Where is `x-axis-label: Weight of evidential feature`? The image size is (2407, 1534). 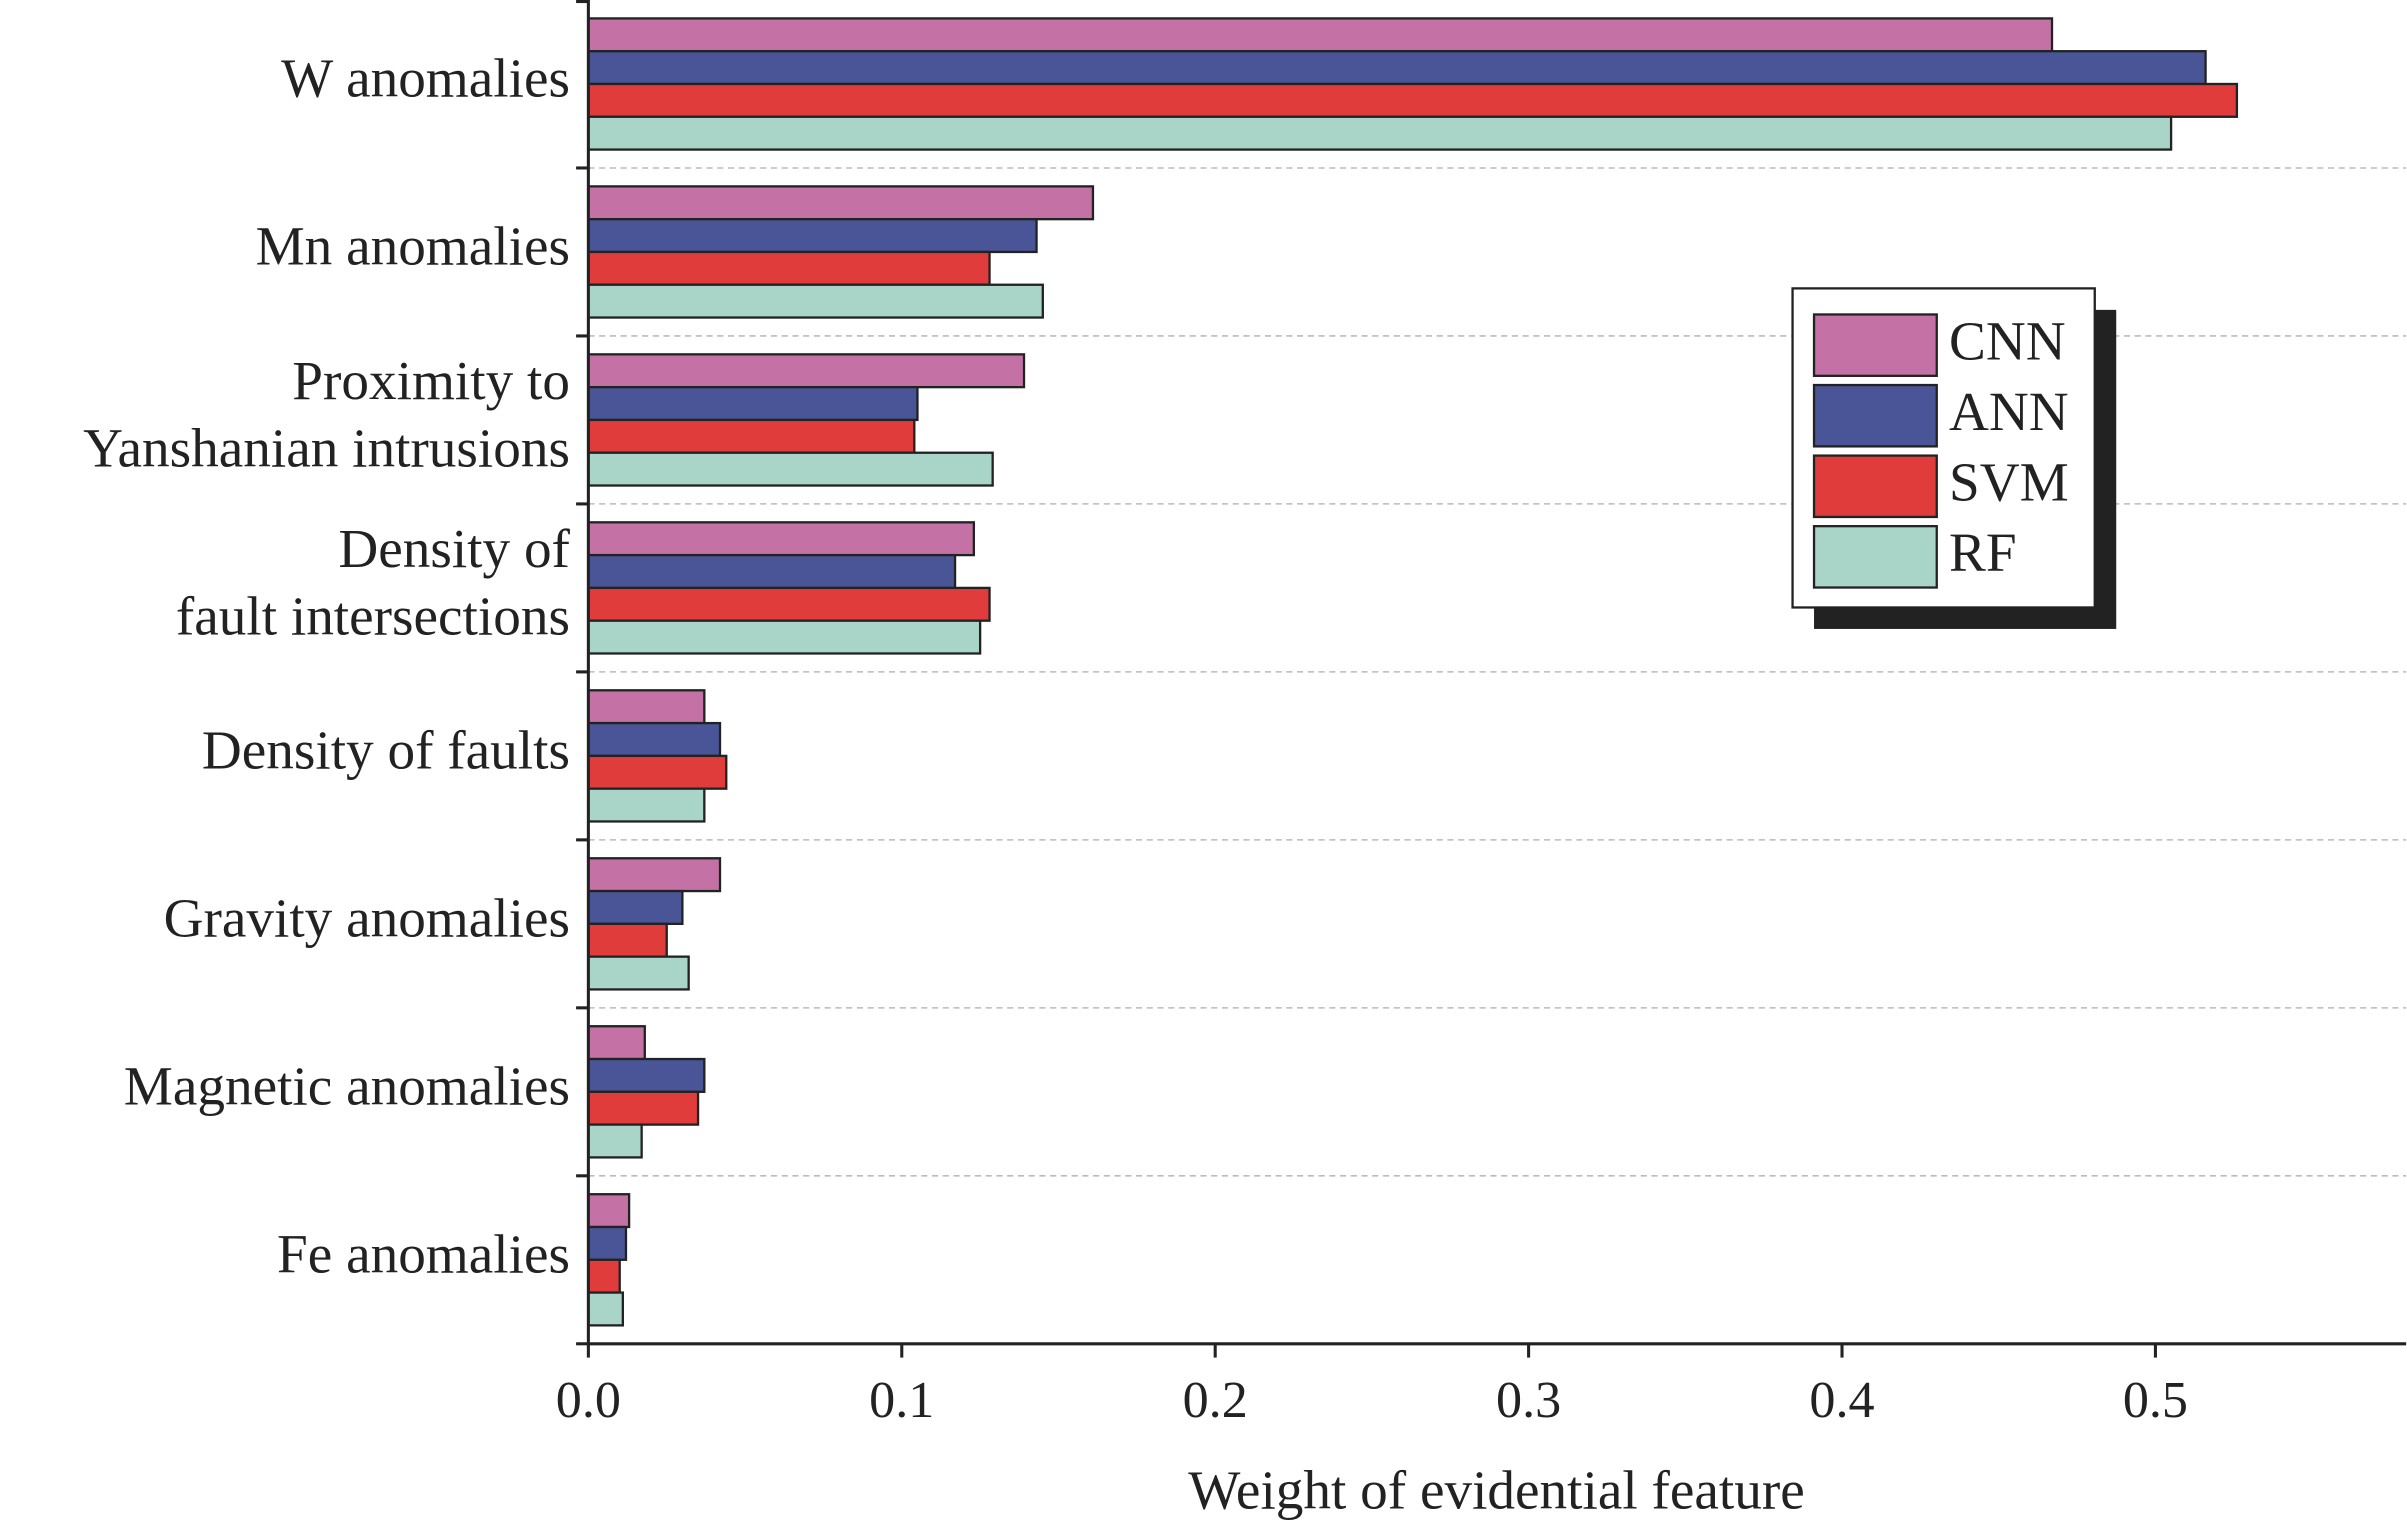
x-axis-label: Weight of evidential feature is located at coordinates (1496, 1489).